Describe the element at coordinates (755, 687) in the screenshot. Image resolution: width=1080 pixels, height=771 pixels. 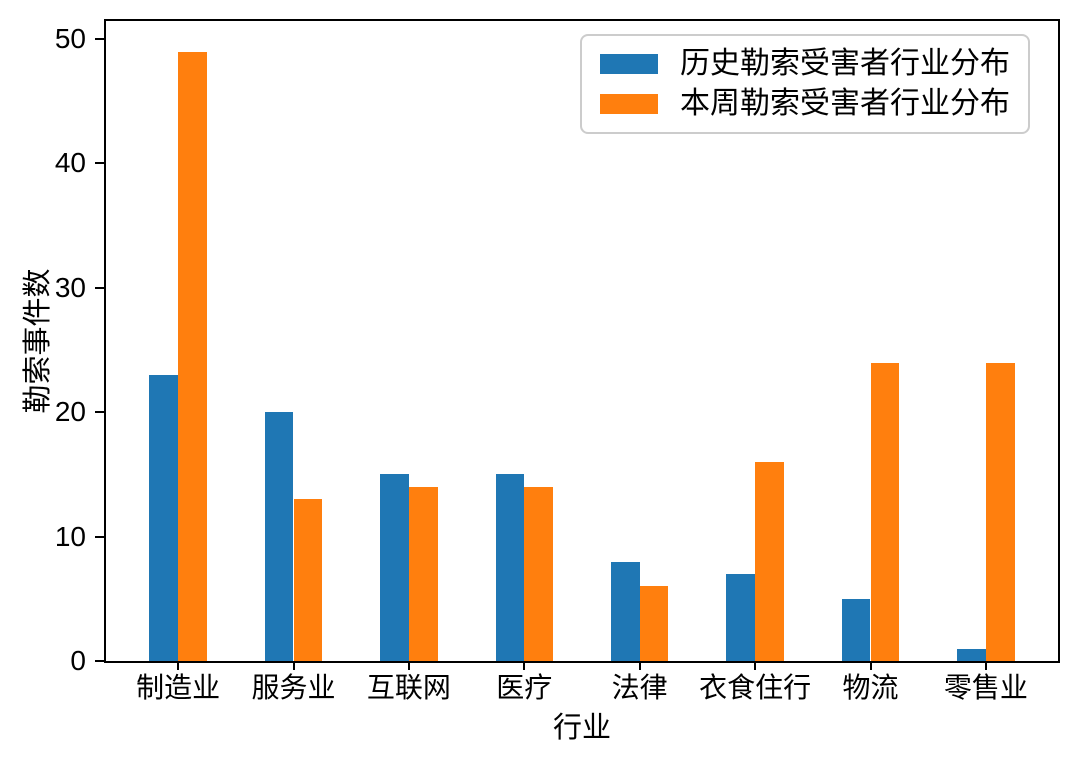
I see `x-tick-label: 衣食住行` at that location.